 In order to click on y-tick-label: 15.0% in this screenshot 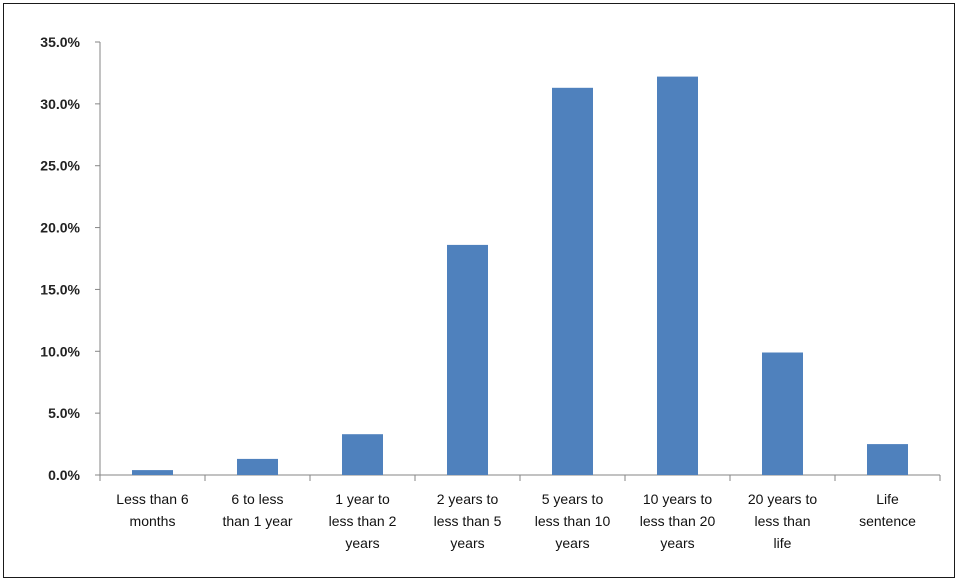, I will do `click(60, 289)`.